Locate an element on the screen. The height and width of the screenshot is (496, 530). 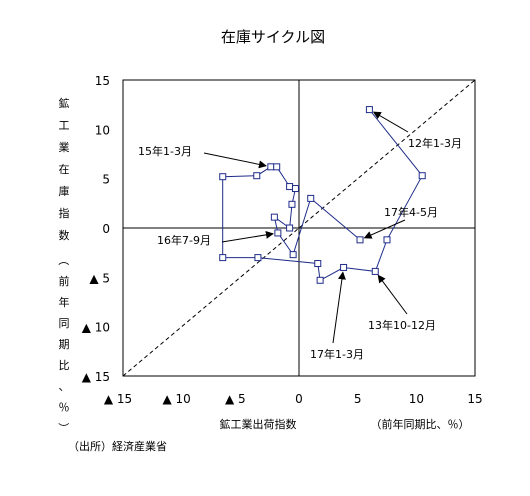
y-axis-label-char: 数 is located at coordinates (64, 235).